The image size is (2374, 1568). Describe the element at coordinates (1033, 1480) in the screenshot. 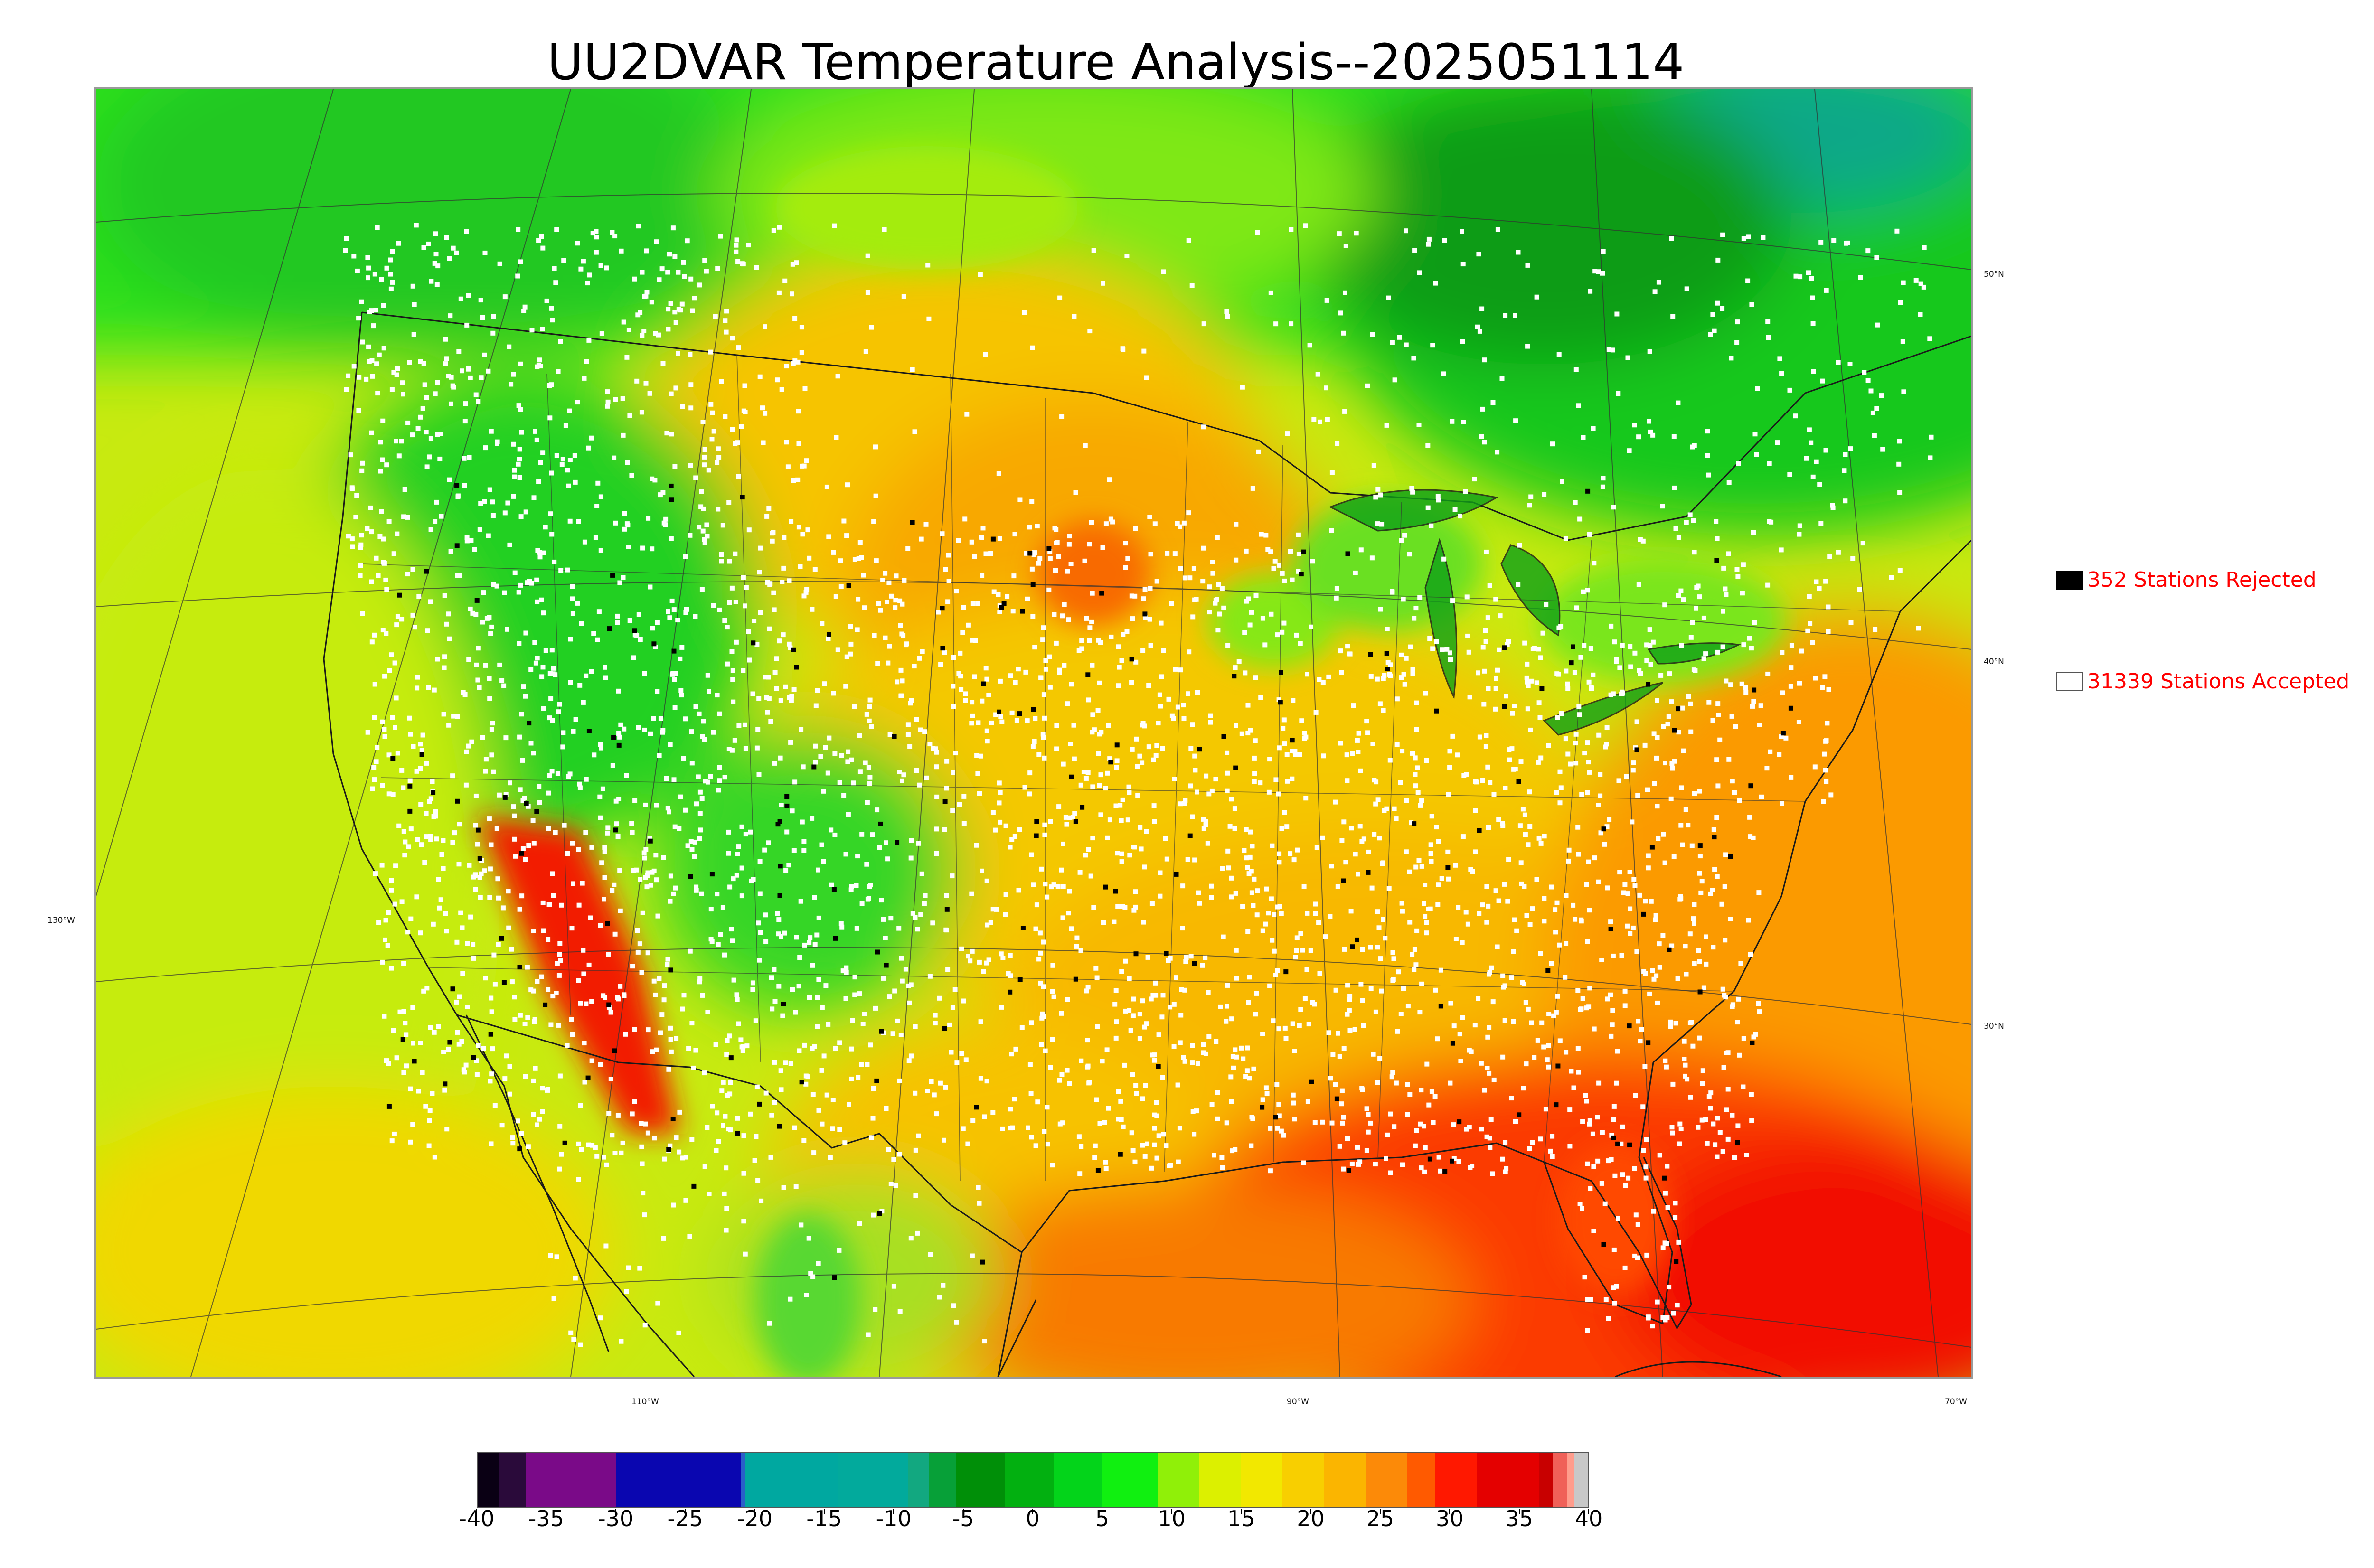

I see `temperature-colorbar` at that location.